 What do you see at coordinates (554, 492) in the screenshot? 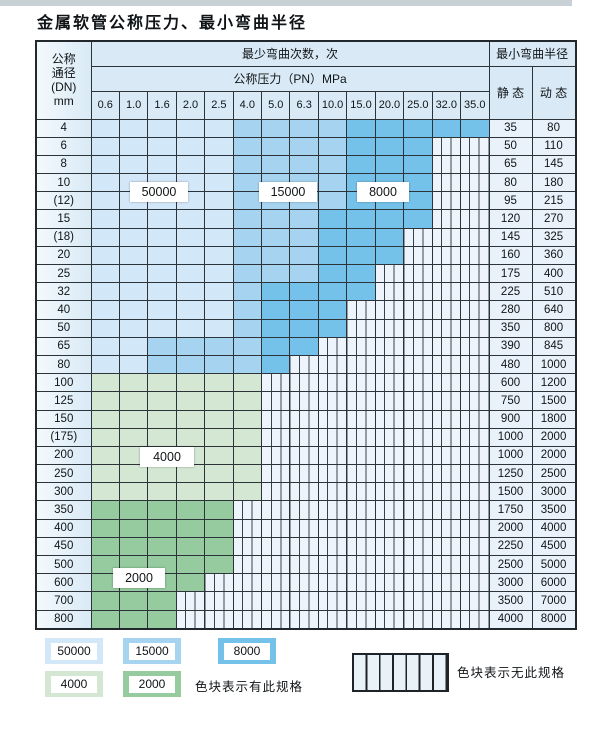
I see `dynamic-radius-cell: 3000` at bounding box center [554, 492].